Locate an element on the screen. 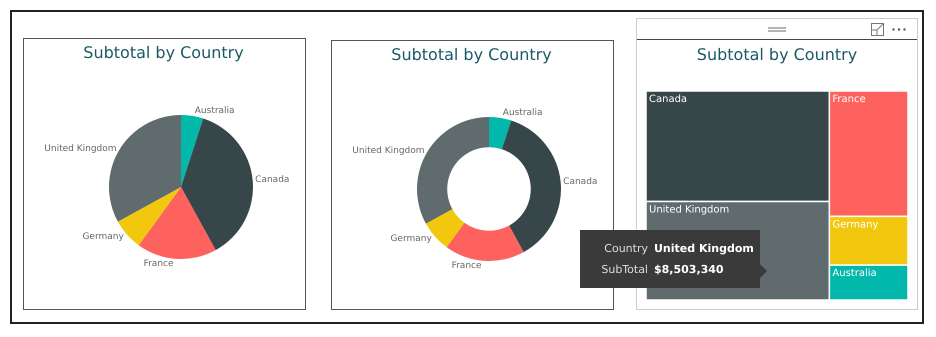  category-label: Germany is located at coordinates (855, 224).